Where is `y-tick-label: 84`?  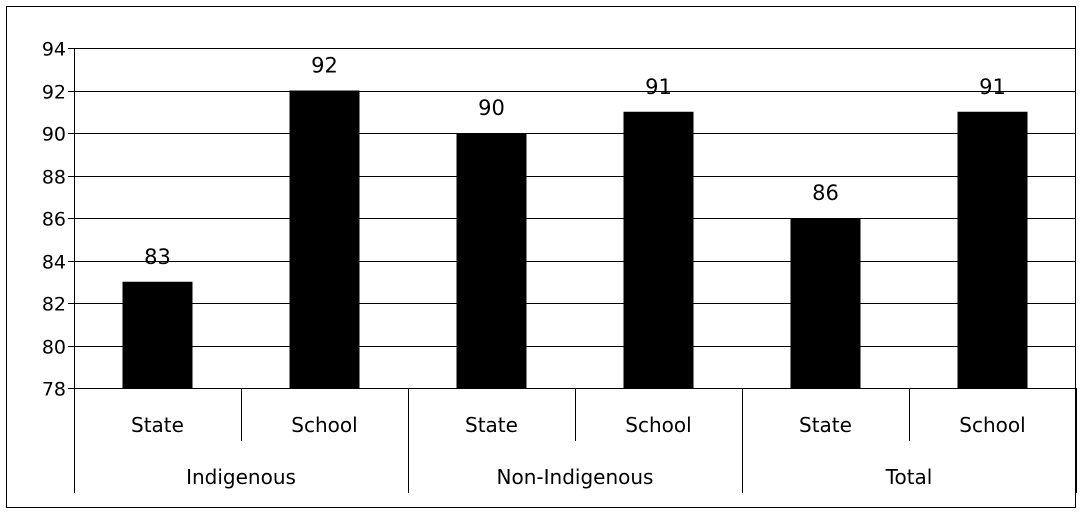 y-tick-label: 84 is located at coordinates (54, 263).